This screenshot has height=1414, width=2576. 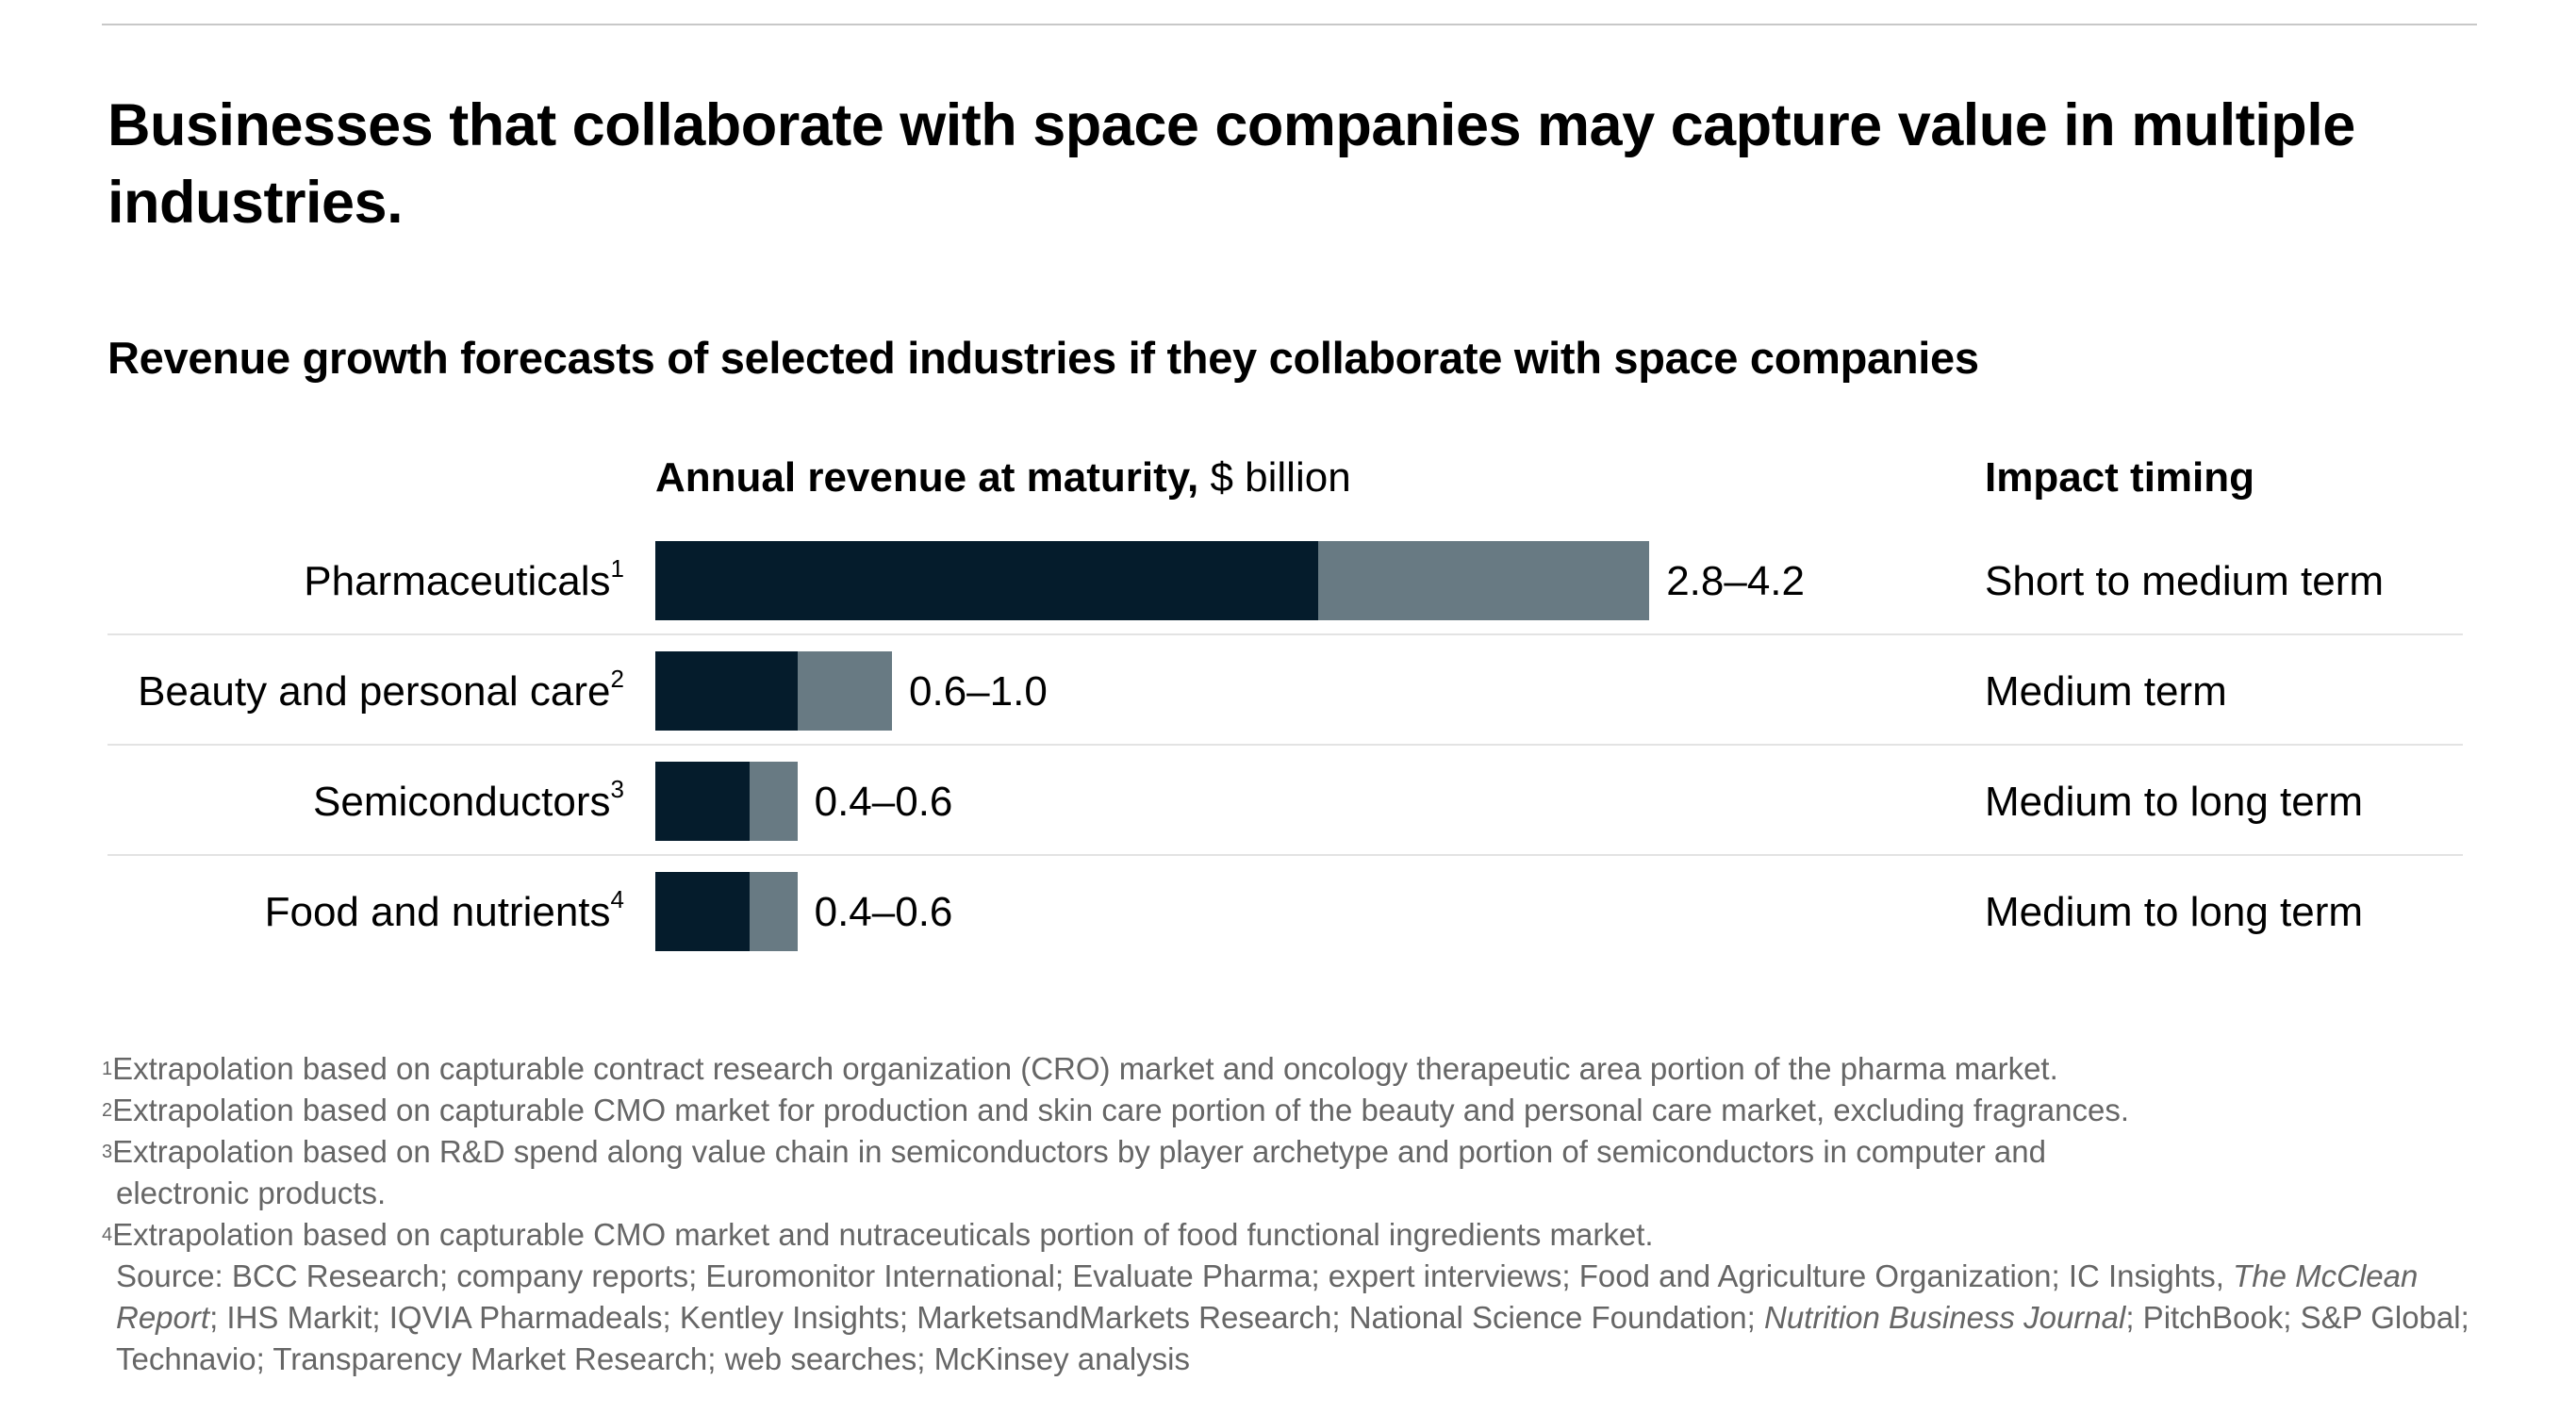 What do you see at coordinates (107, 1069) in the screenshot?
I see `footnote-number: 1` at bounding box center [107, 1069].